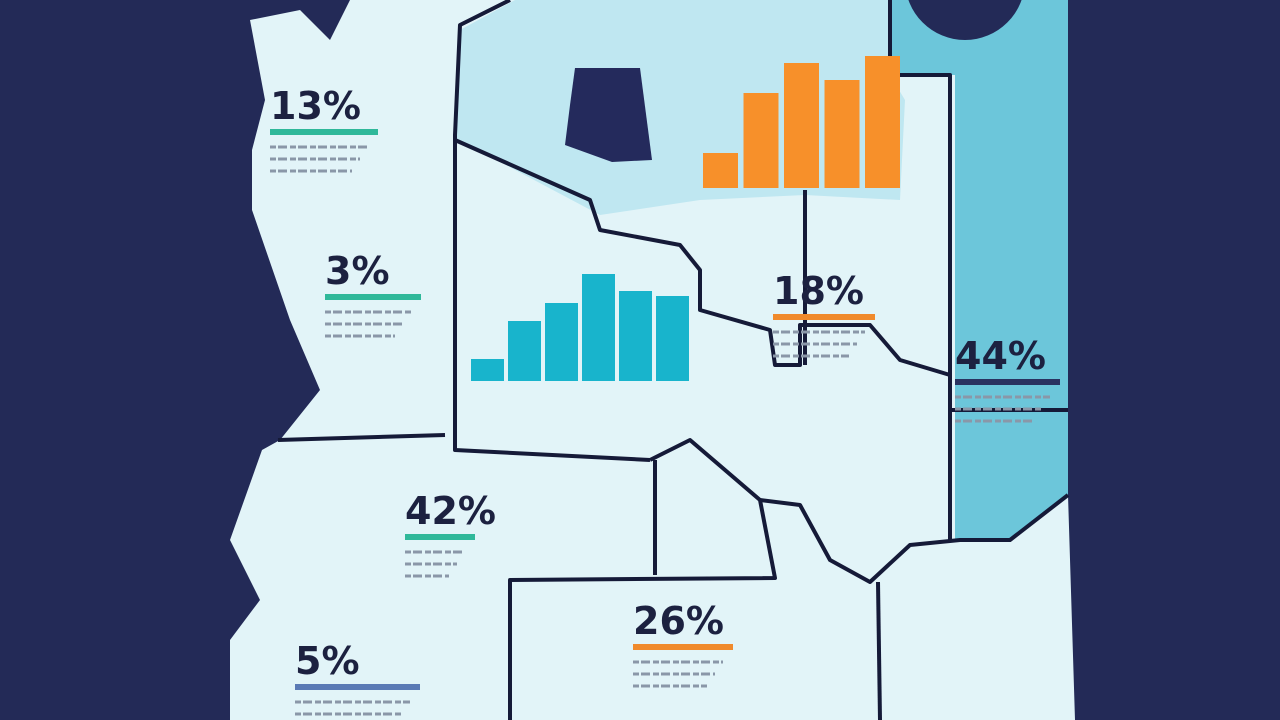 This screenshot has width=1280, height=720. I want to click on state-icon, so click(608, 115).